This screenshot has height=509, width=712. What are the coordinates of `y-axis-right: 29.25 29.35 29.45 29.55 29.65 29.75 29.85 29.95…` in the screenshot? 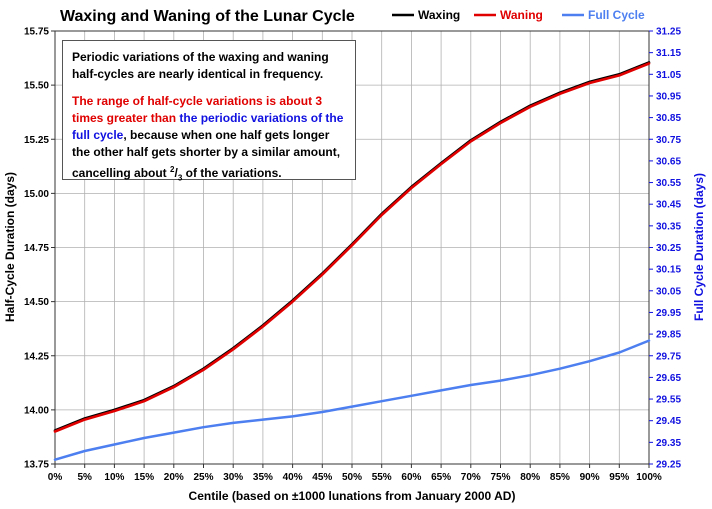 It's located at (665, 249).